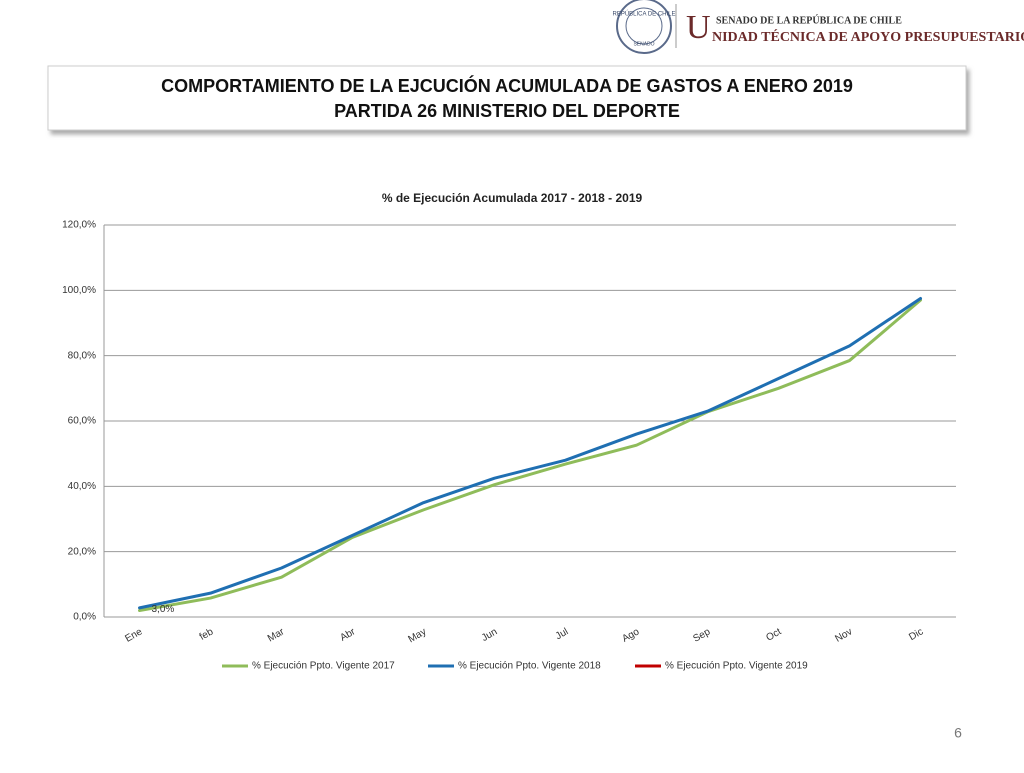 The height and width of the screenshot is (773, 1024). I want to click on seal-ring, so click(644, 26).